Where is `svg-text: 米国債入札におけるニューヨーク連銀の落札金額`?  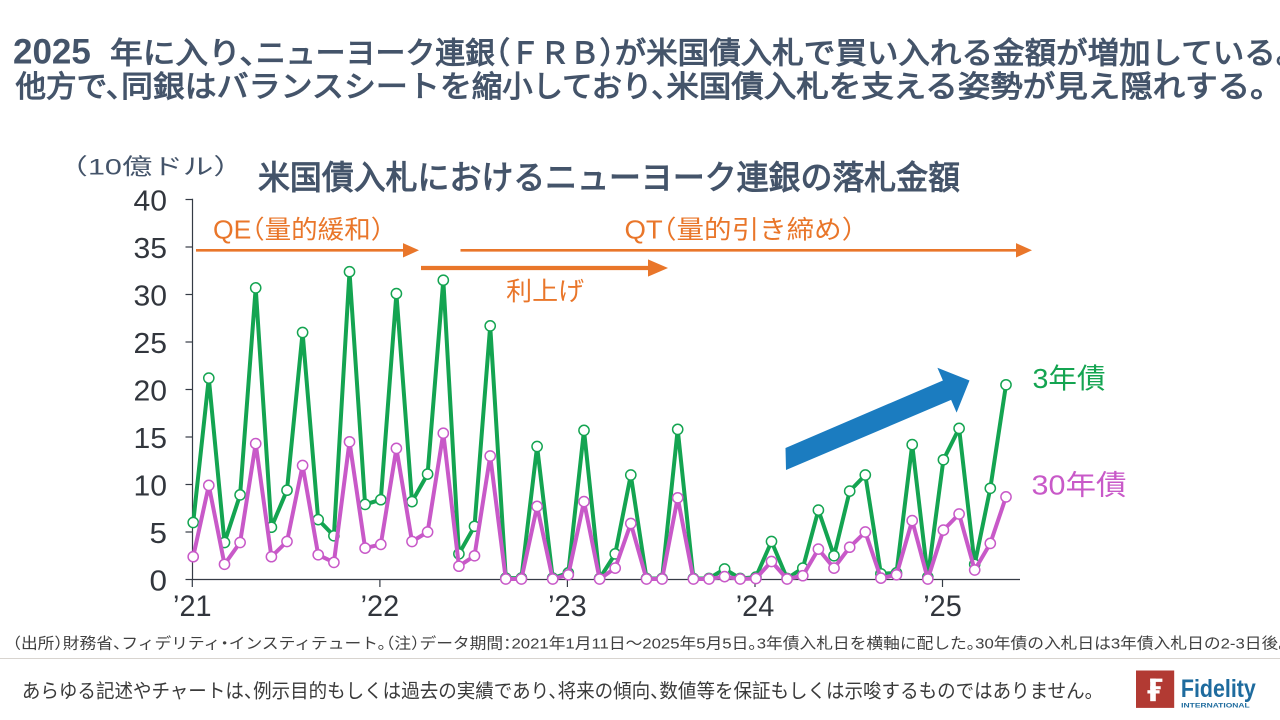
svg-text: 米国債入札におけるニューヨーク連銀の落札金額 is located at coordinates (609, 177).